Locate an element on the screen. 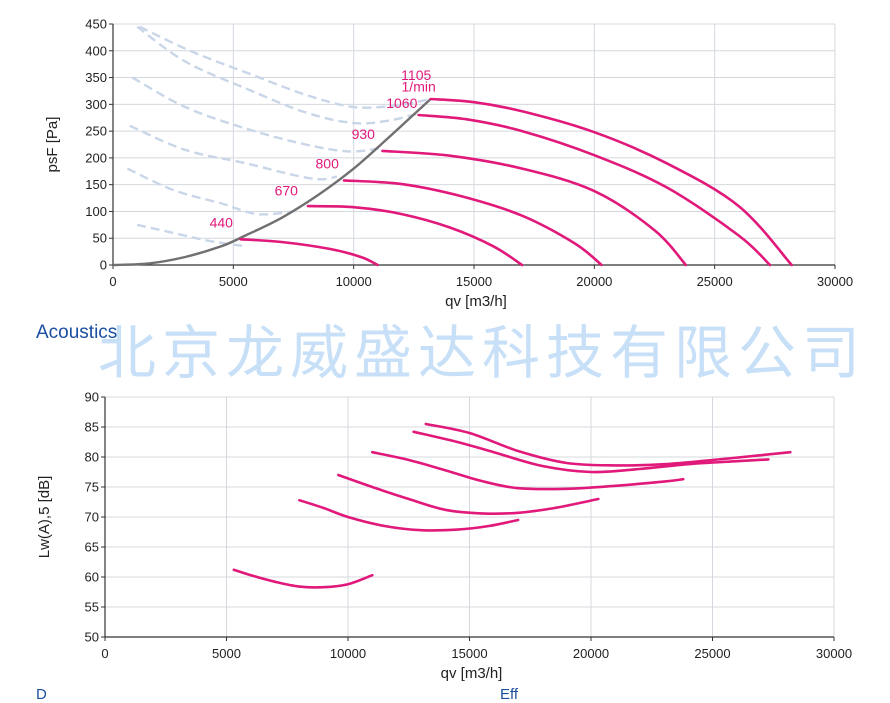  speed-label: 670 is located at coordinates (287, 190).